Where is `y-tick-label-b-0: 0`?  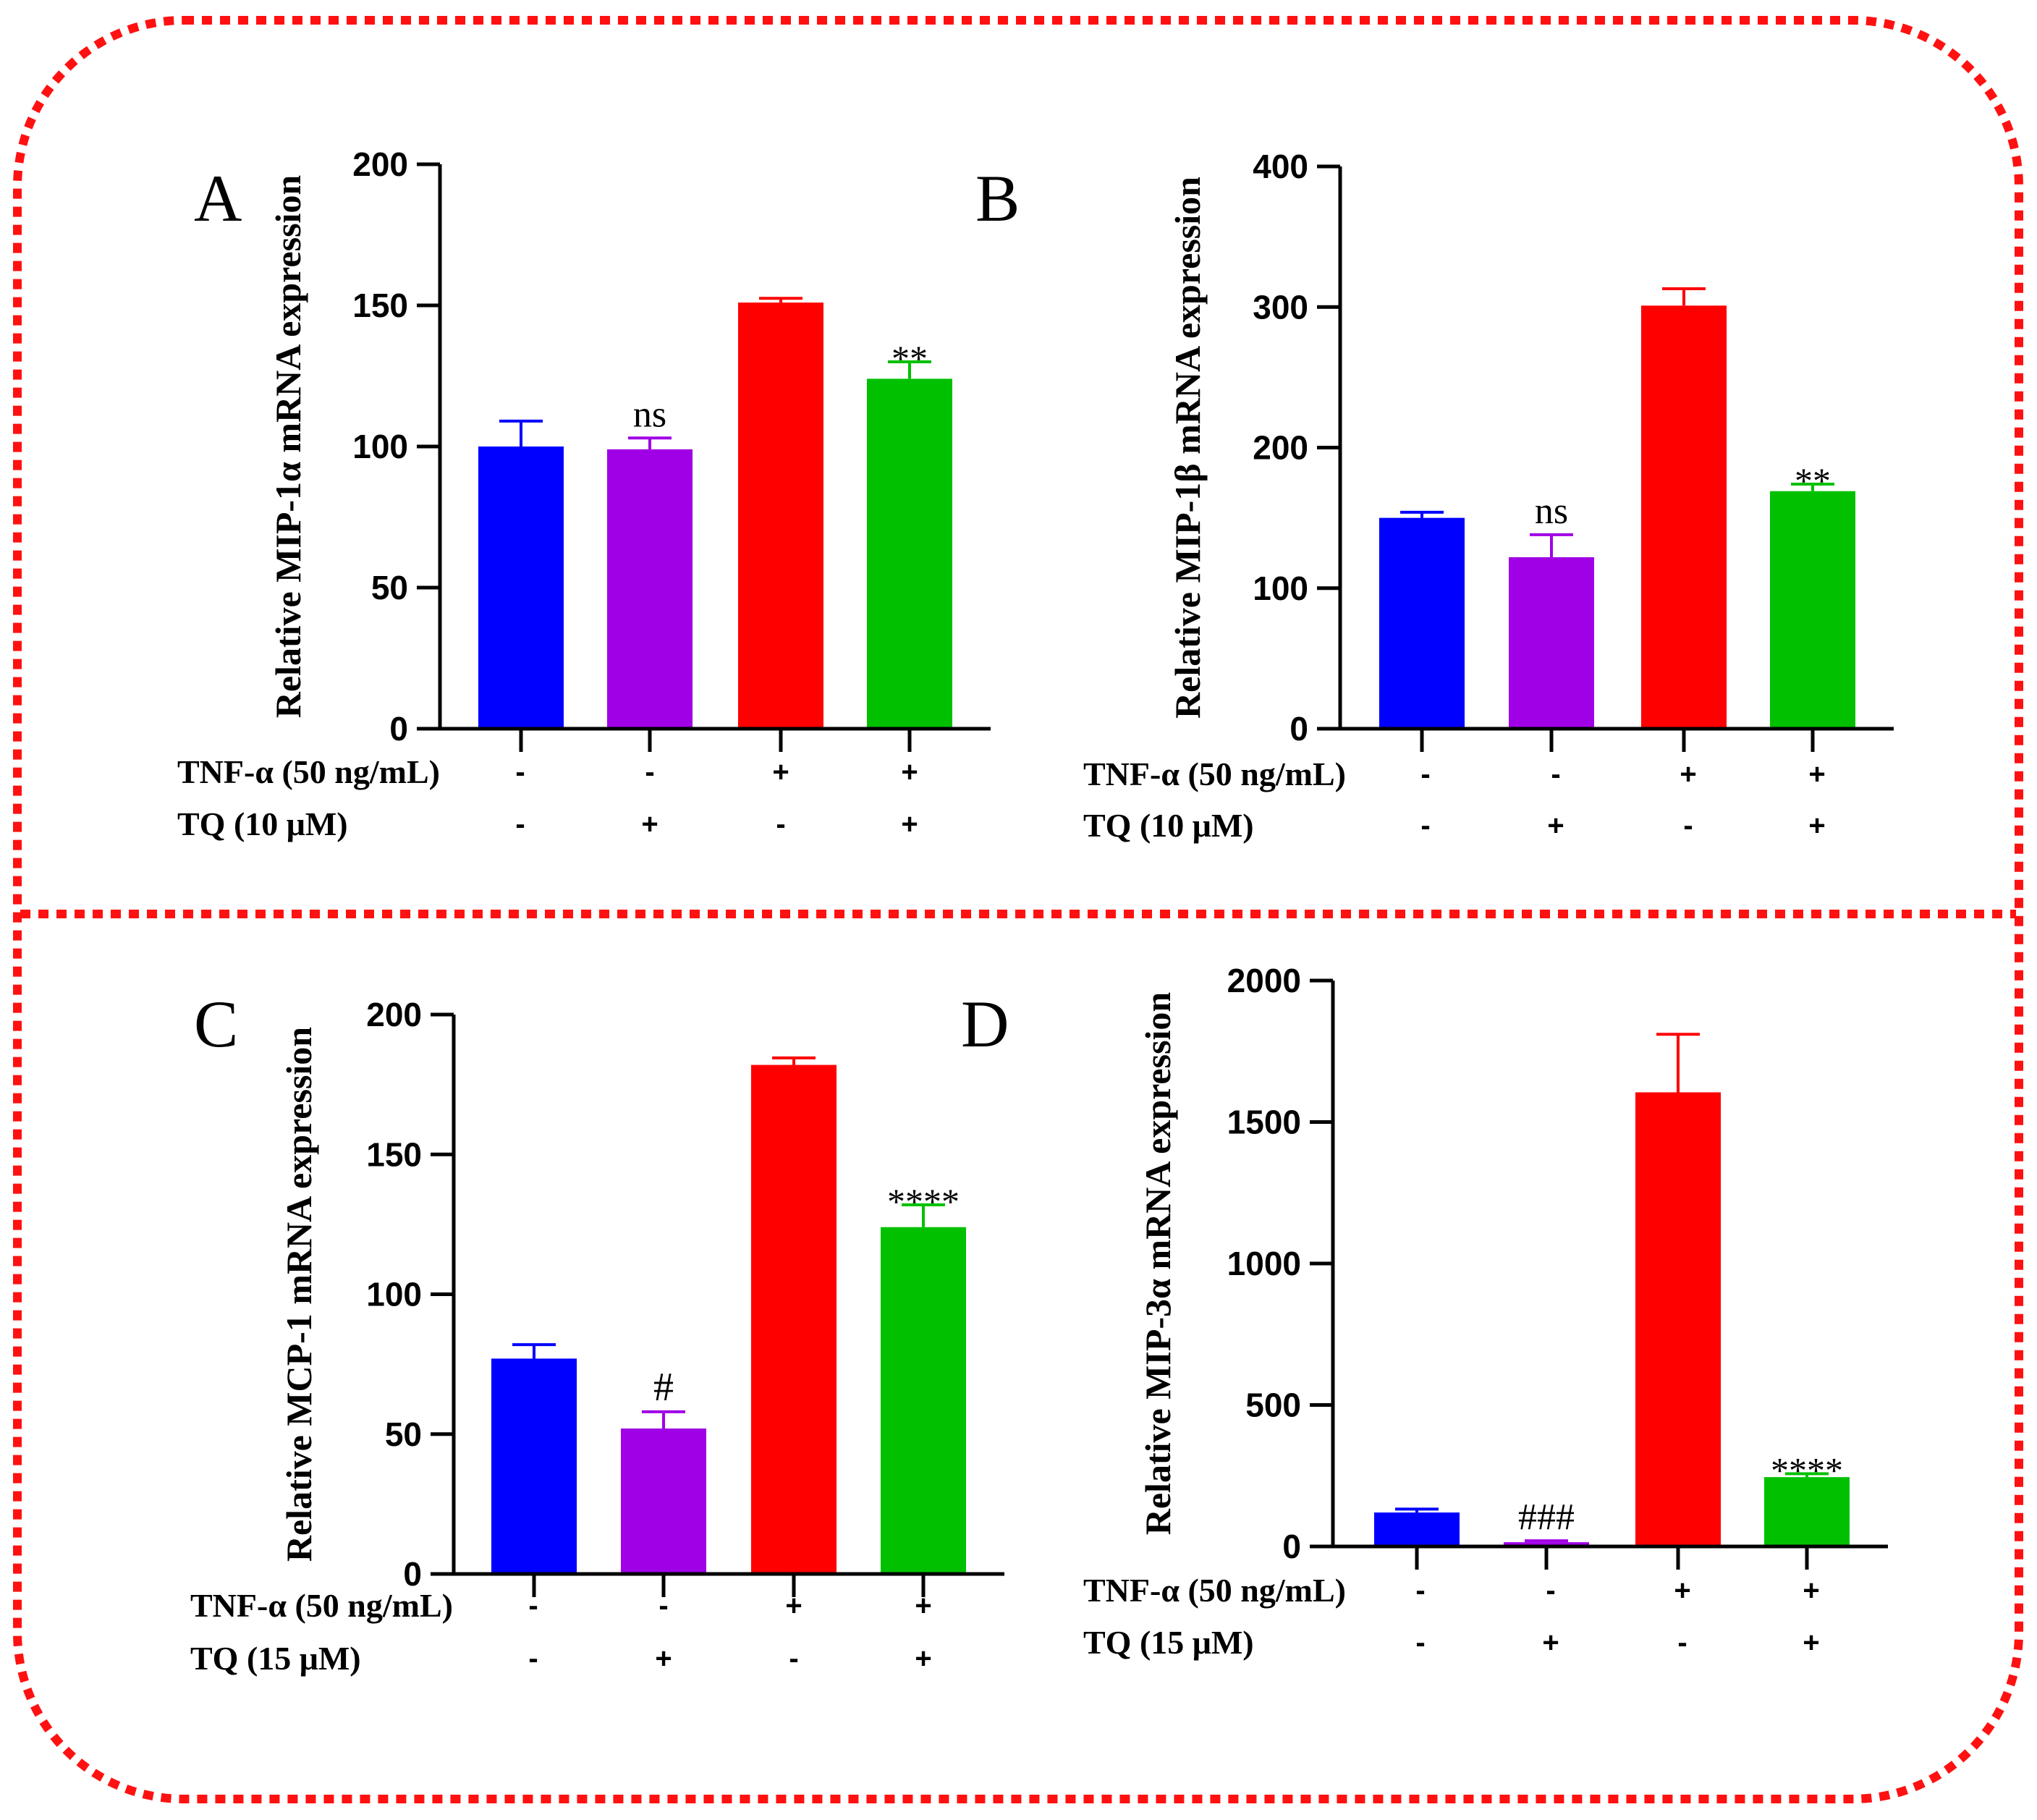 y-tick-label-b-0: 0 is located at coordinates (1298, 729).